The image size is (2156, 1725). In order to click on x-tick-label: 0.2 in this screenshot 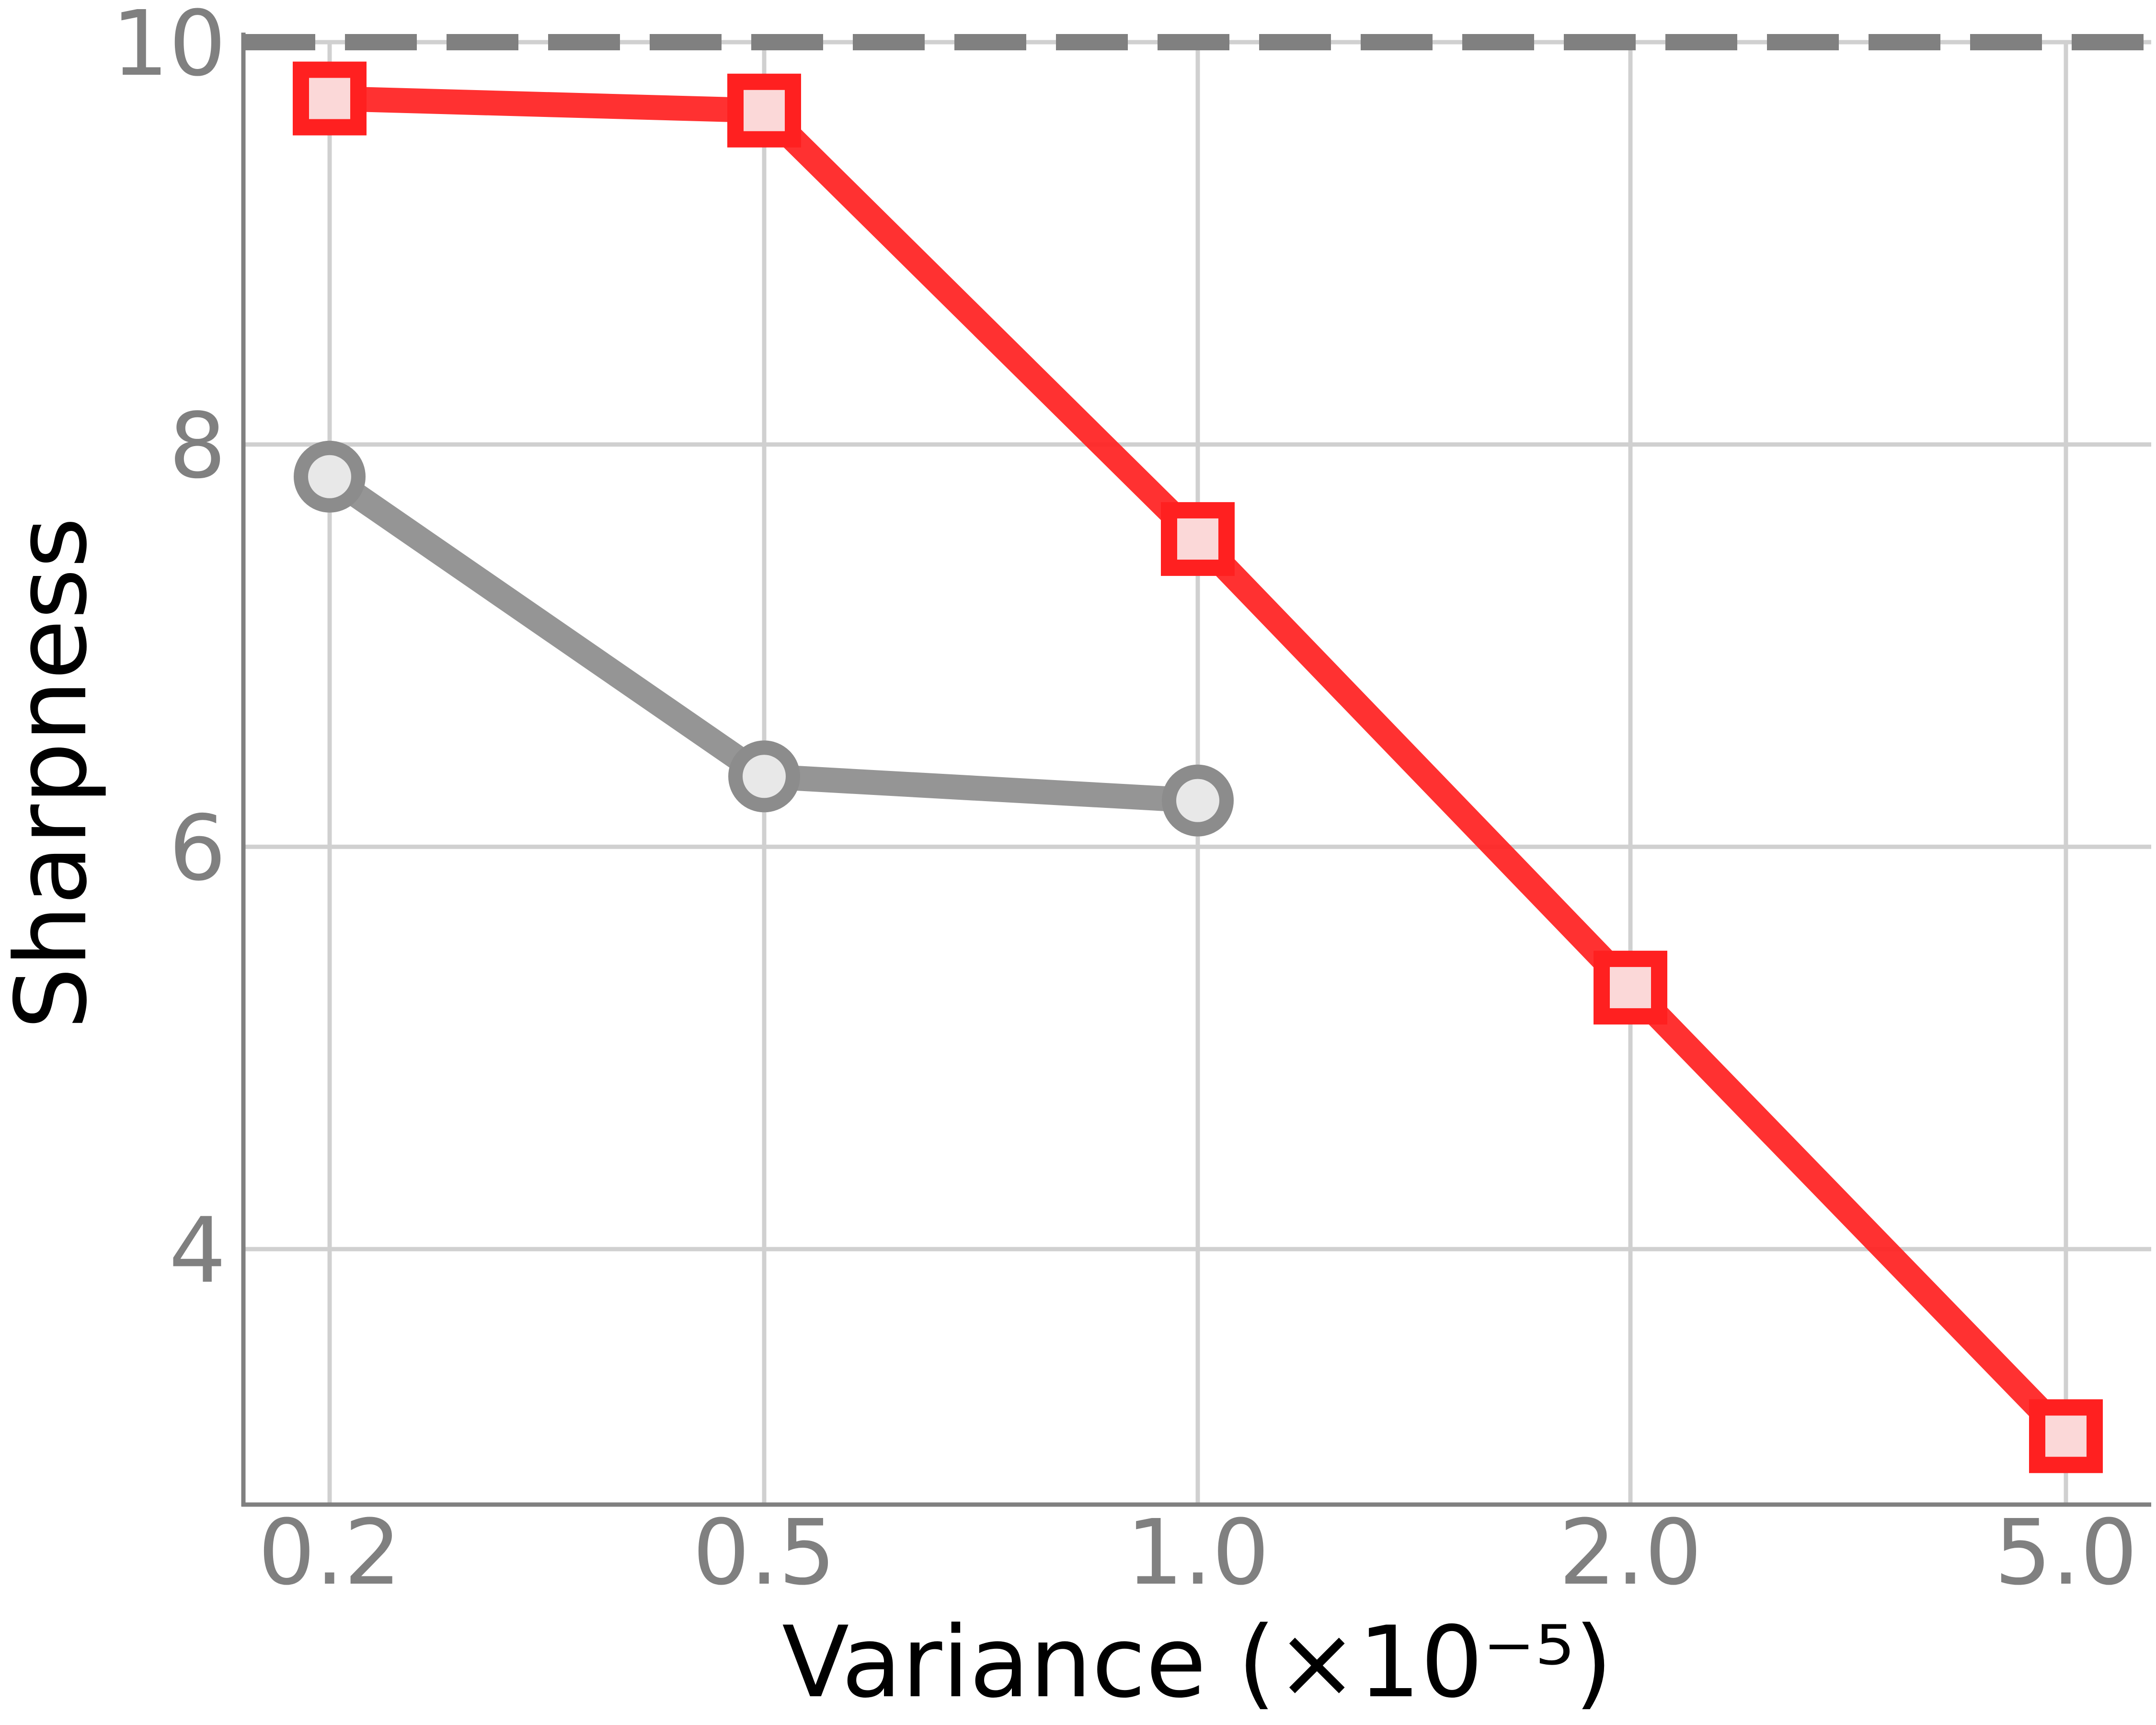, I will do `click(329, 1552)`.